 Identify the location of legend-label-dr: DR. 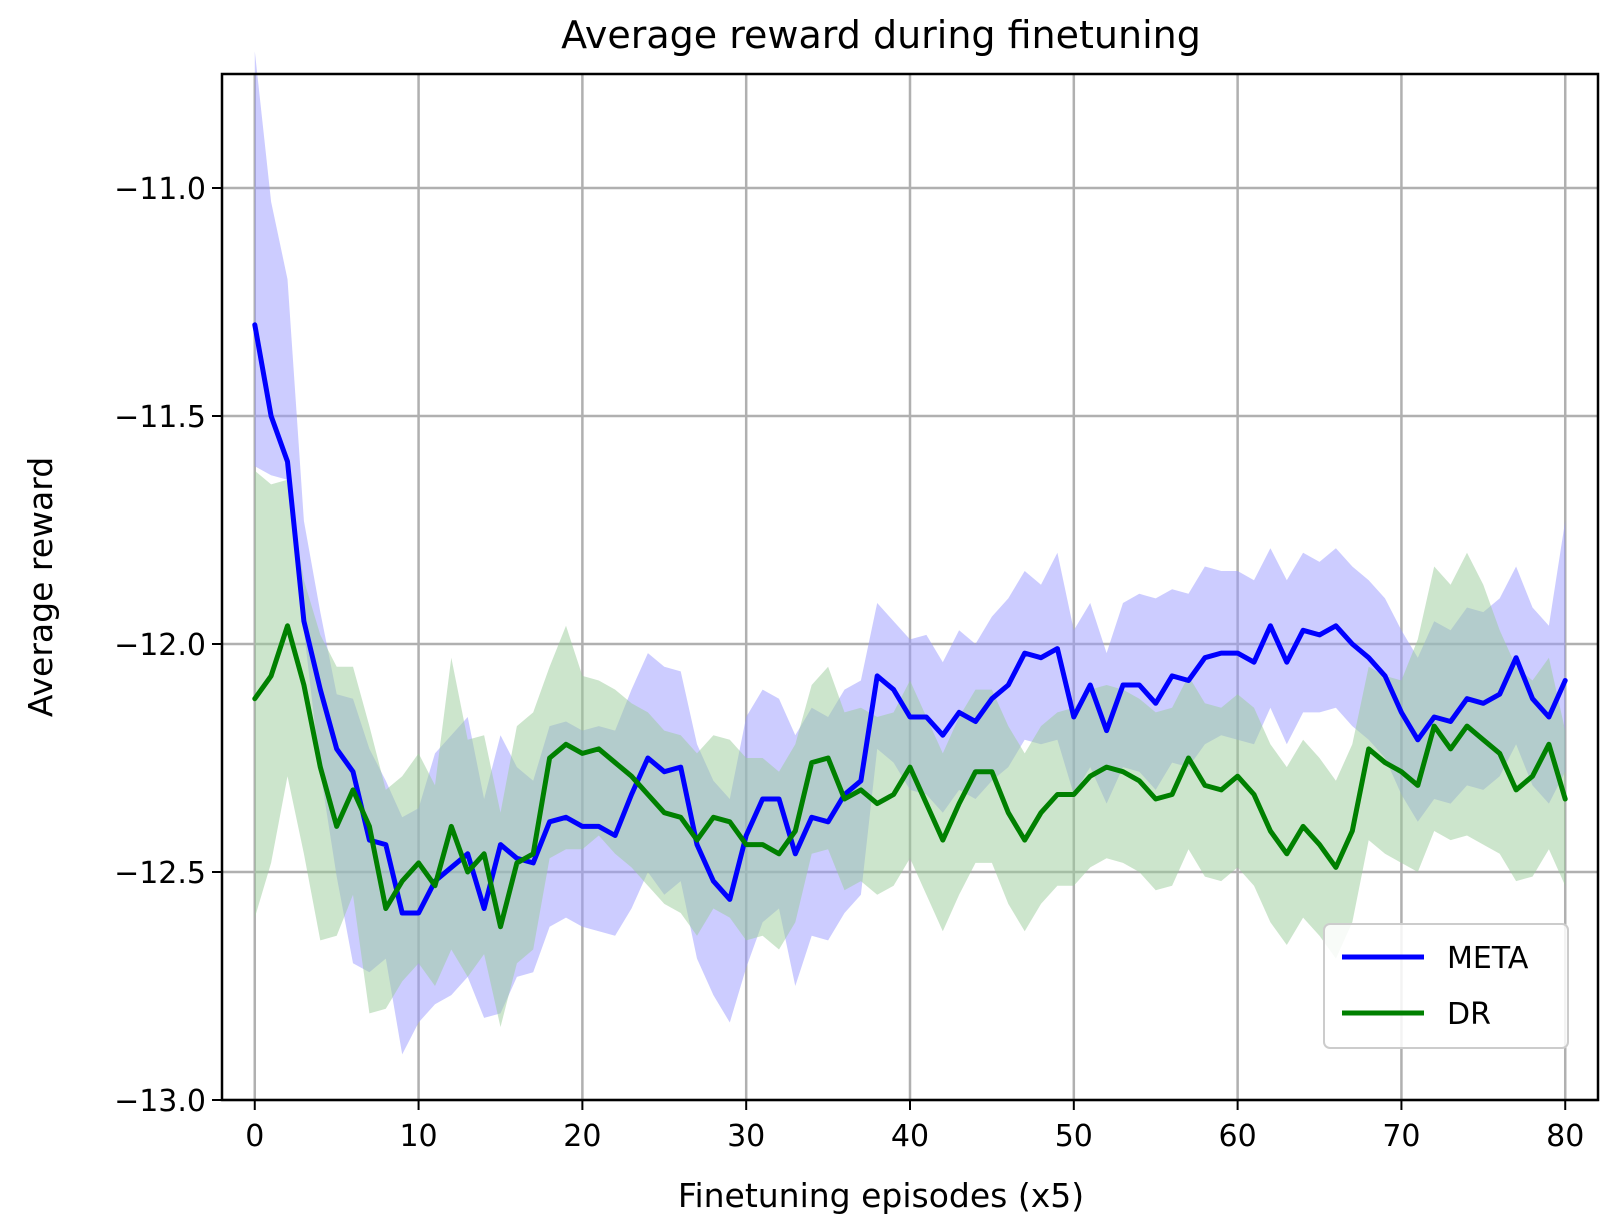
(1469, 1014).